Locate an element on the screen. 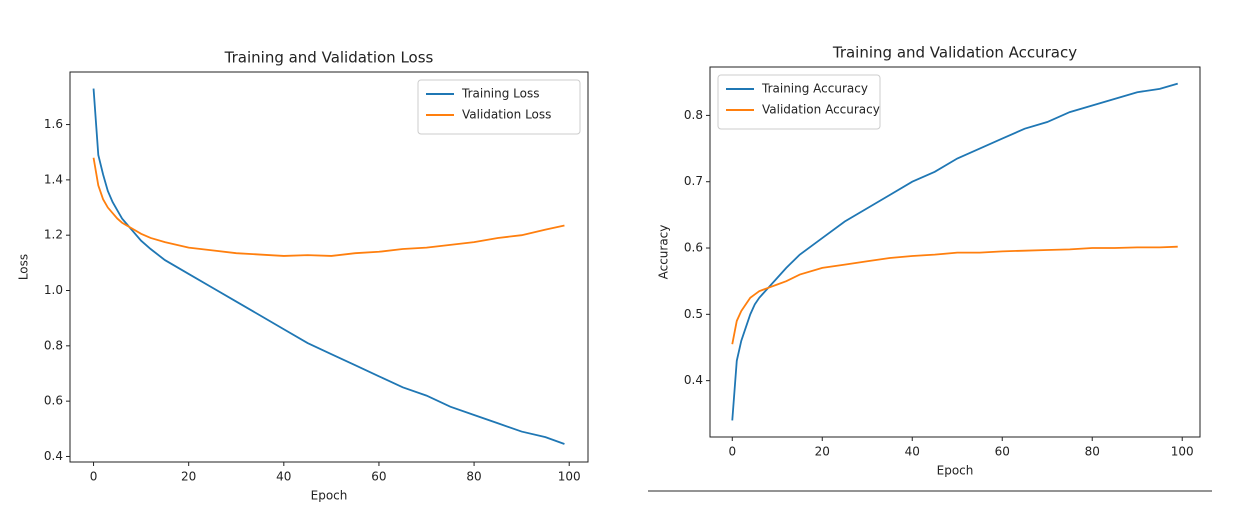 The height and width of the screenshot is (518, 1234). legend-label: Validation Accuracy is located at coordinates (821, 110).